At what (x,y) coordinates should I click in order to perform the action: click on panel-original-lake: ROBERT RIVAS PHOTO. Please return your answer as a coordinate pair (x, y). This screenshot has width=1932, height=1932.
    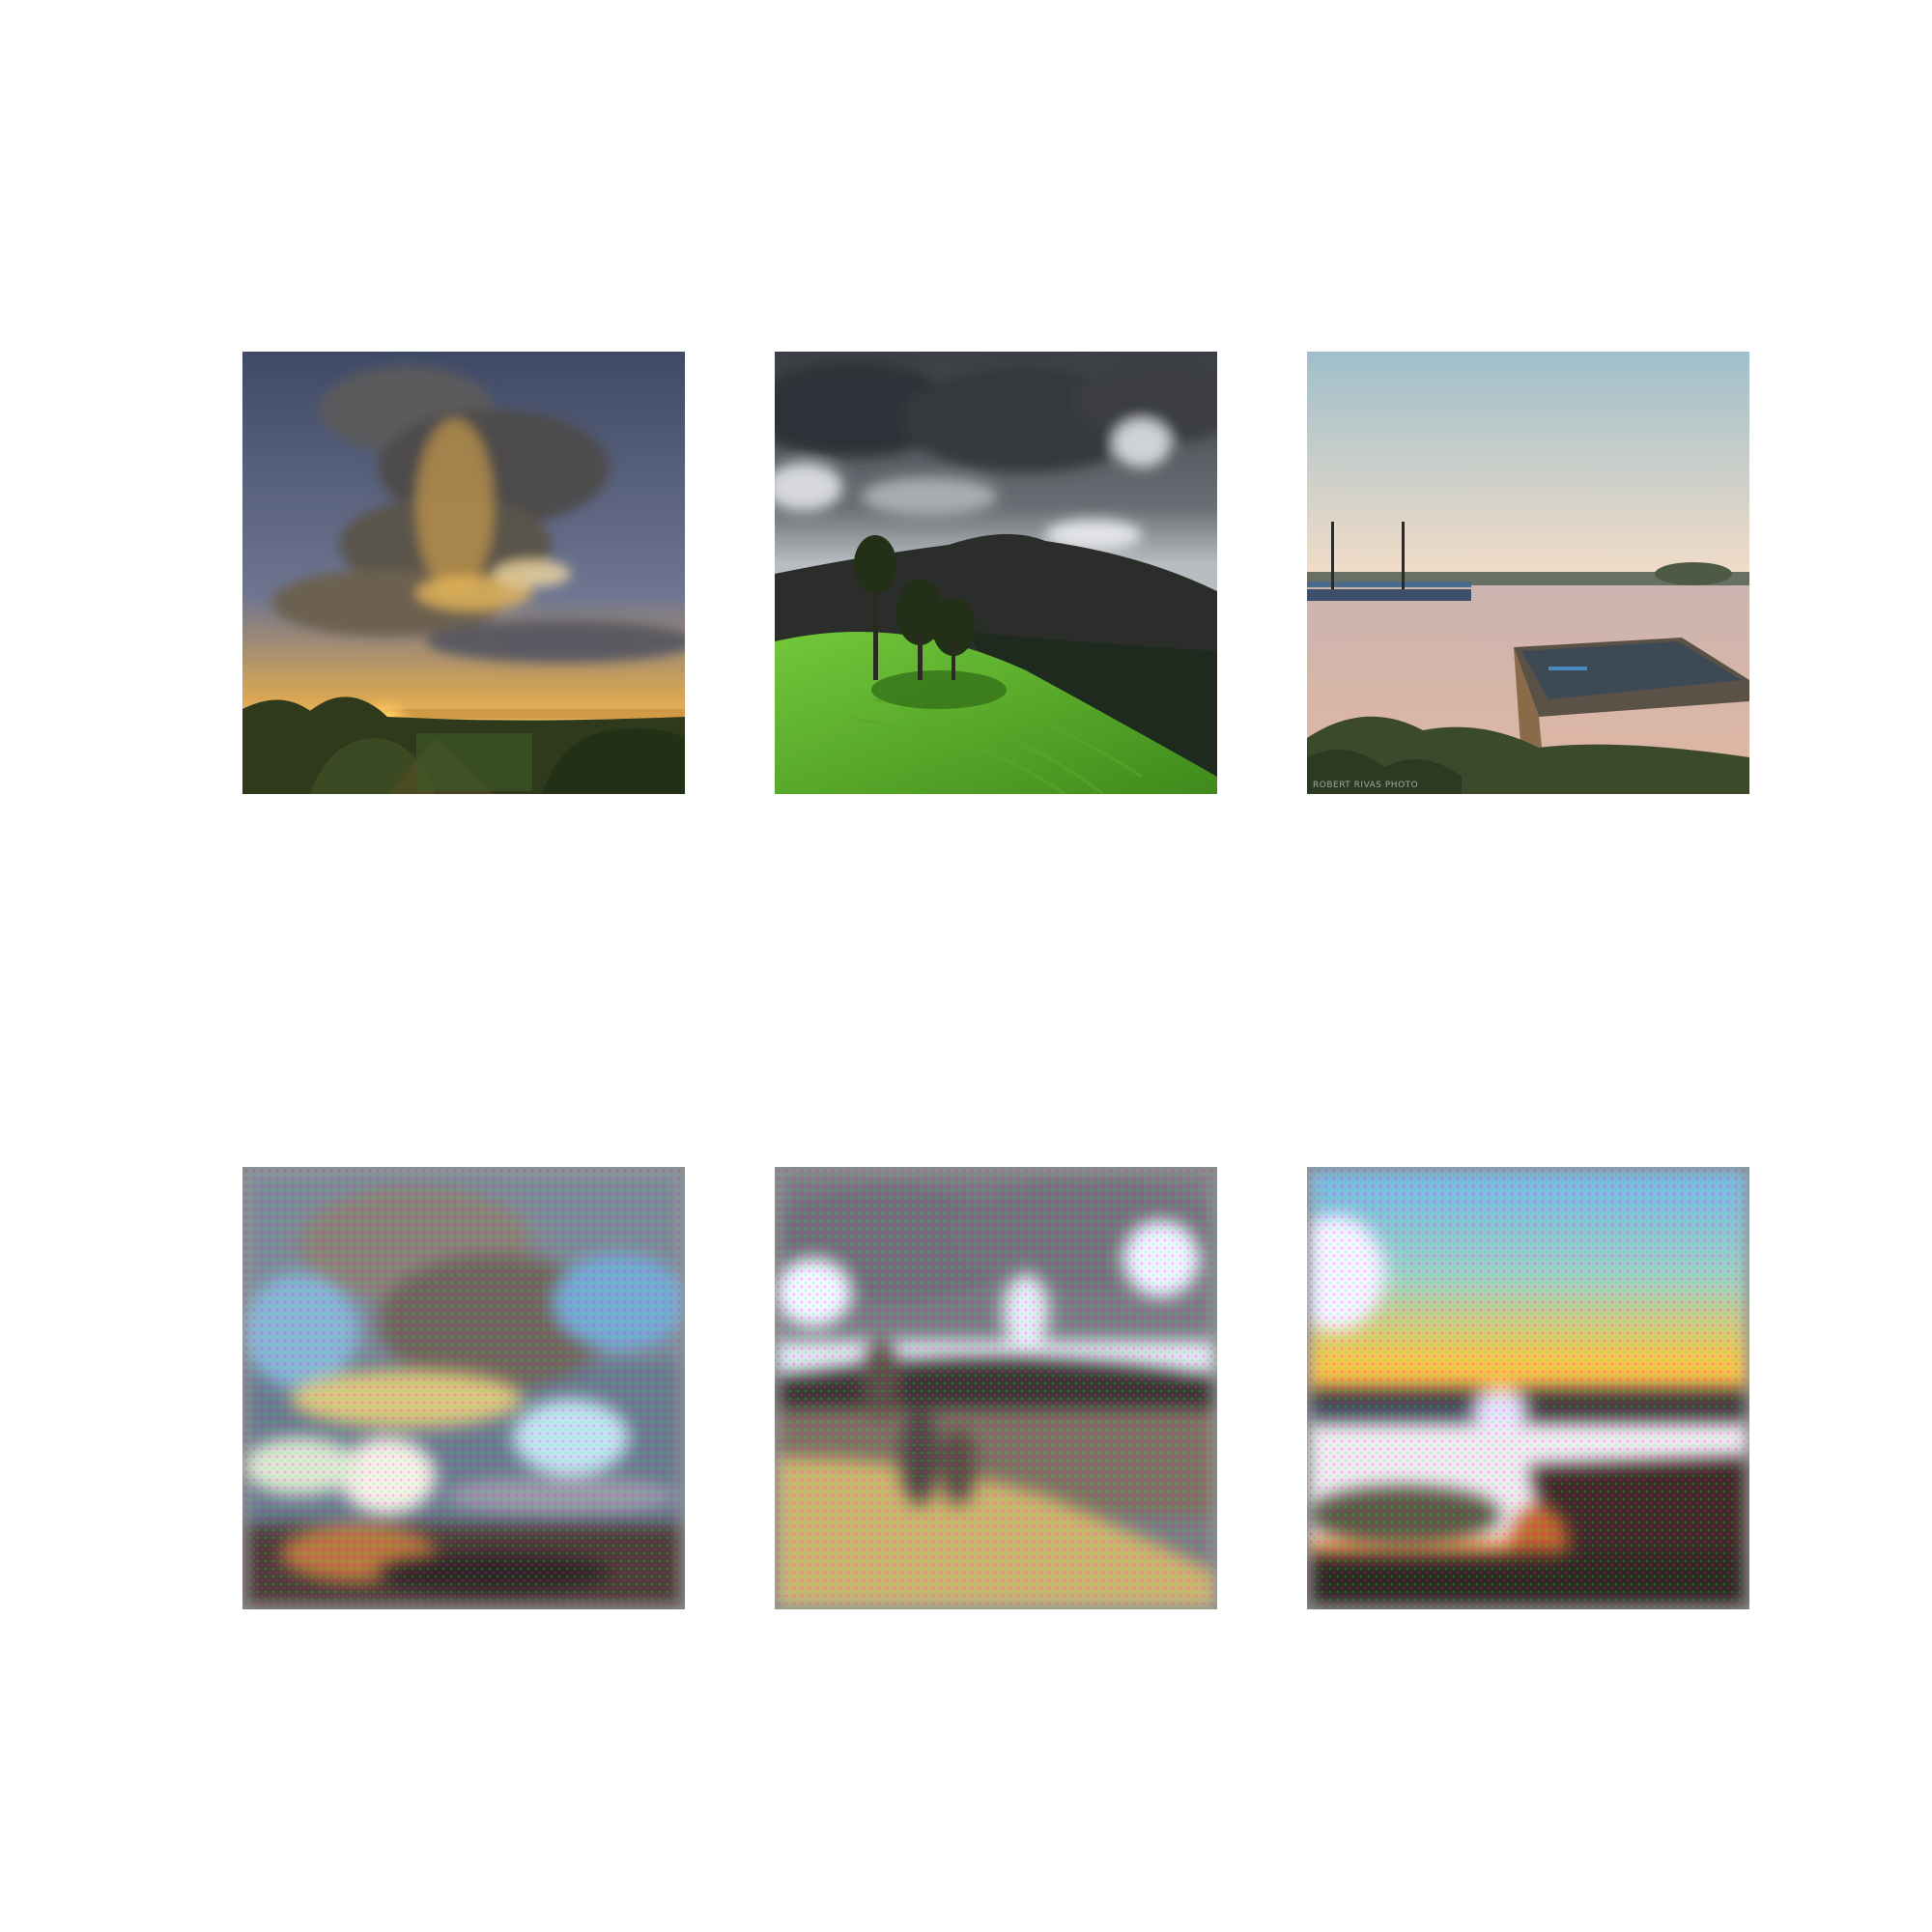
    Looking at the image, I should click on (1528, 573).